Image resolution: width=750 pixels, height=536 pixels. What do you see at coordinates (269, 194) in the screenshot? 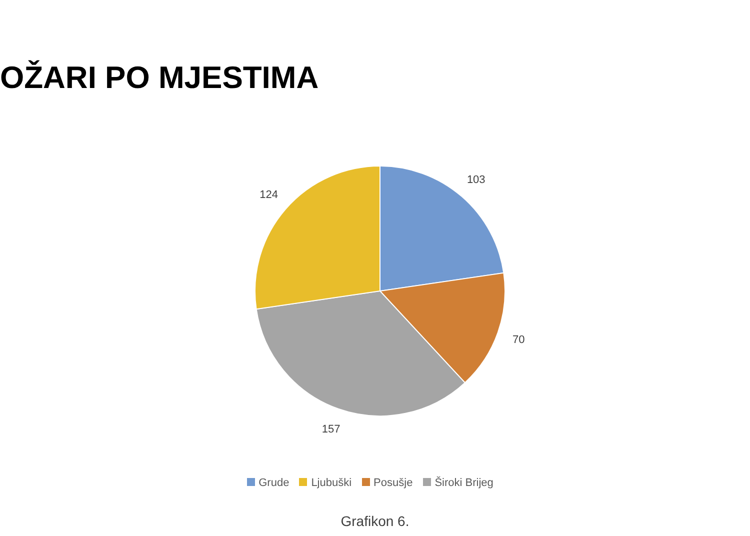
I see `data-label: 124` at bounding box center [269, 194].